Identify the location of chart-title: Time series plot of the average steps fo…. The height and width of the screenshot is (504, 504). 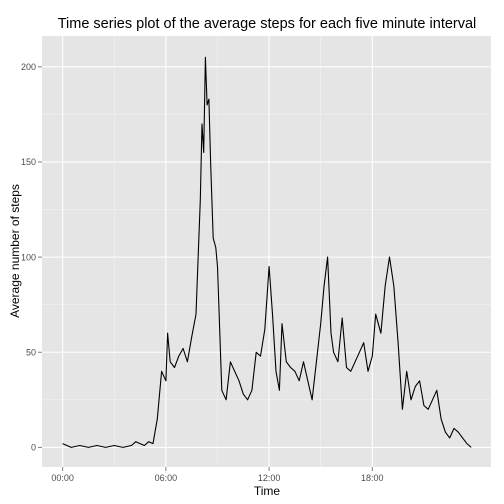
(267, 24).